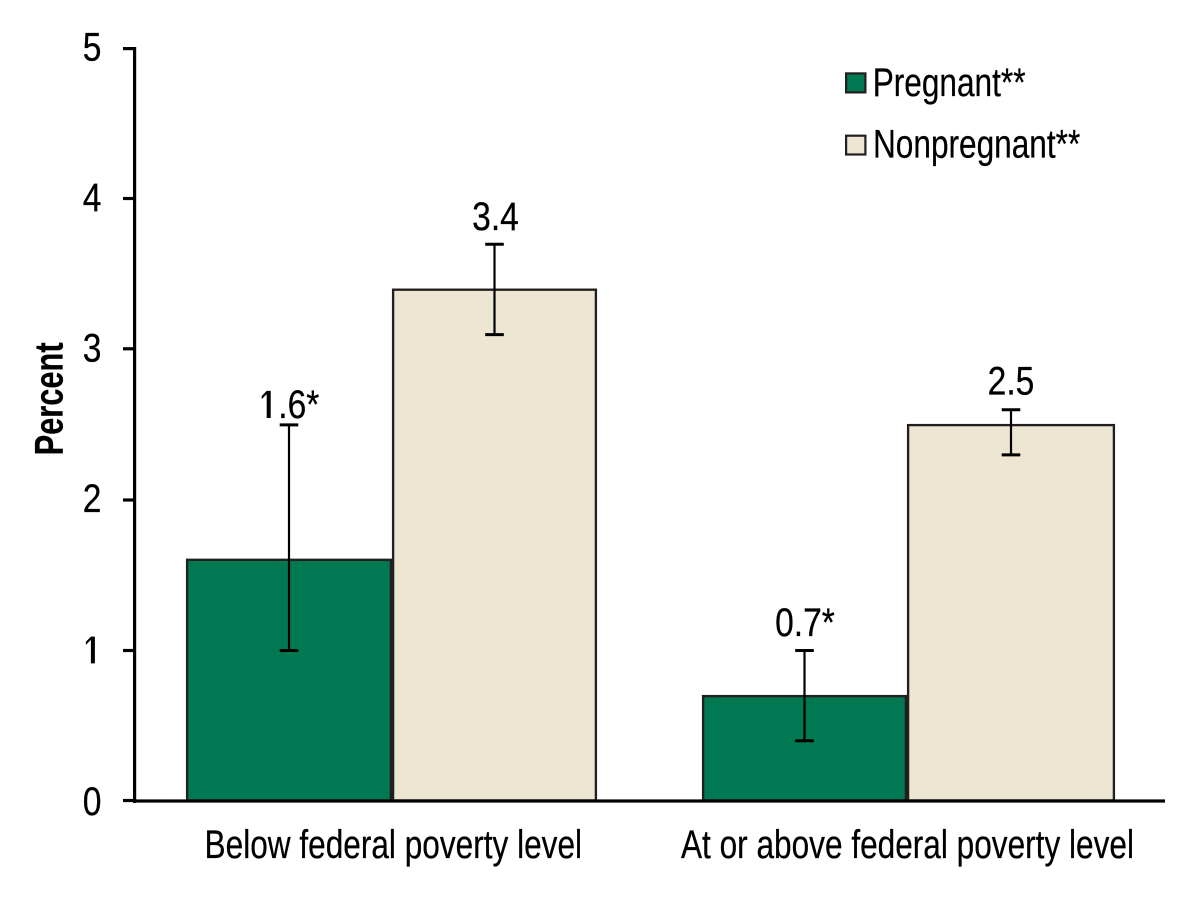 The width and height of the screenshot is (1200, 900). Describe the element at coordinates (495, 216) in the screenshot. I see `svg-text: 3.4` at that location.